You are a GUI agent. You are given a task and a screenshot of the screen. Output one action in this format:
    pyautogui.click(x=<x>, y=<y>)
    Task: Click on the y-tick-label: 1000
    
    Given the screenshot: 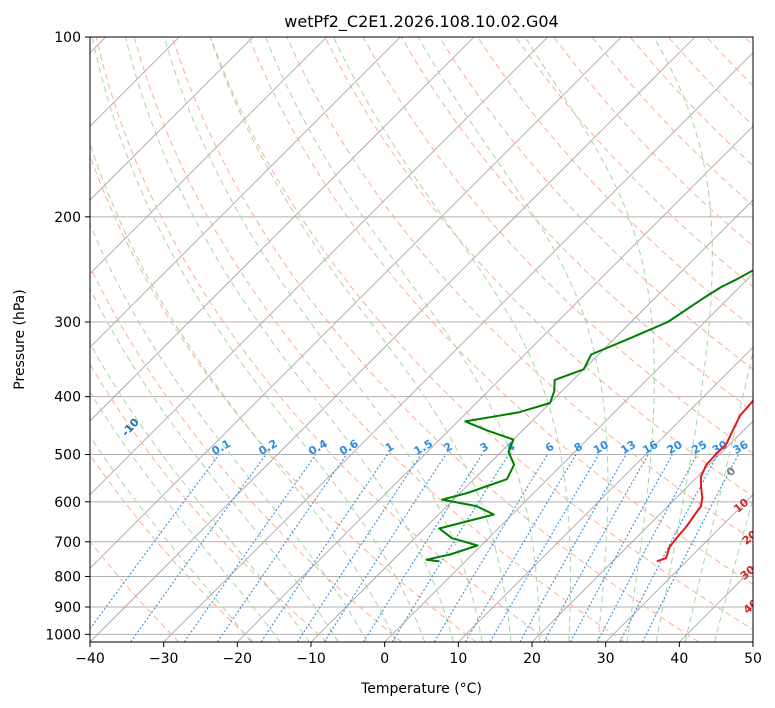 What is the action you would take?
    pyautogui.click(x=63, y=635)
    